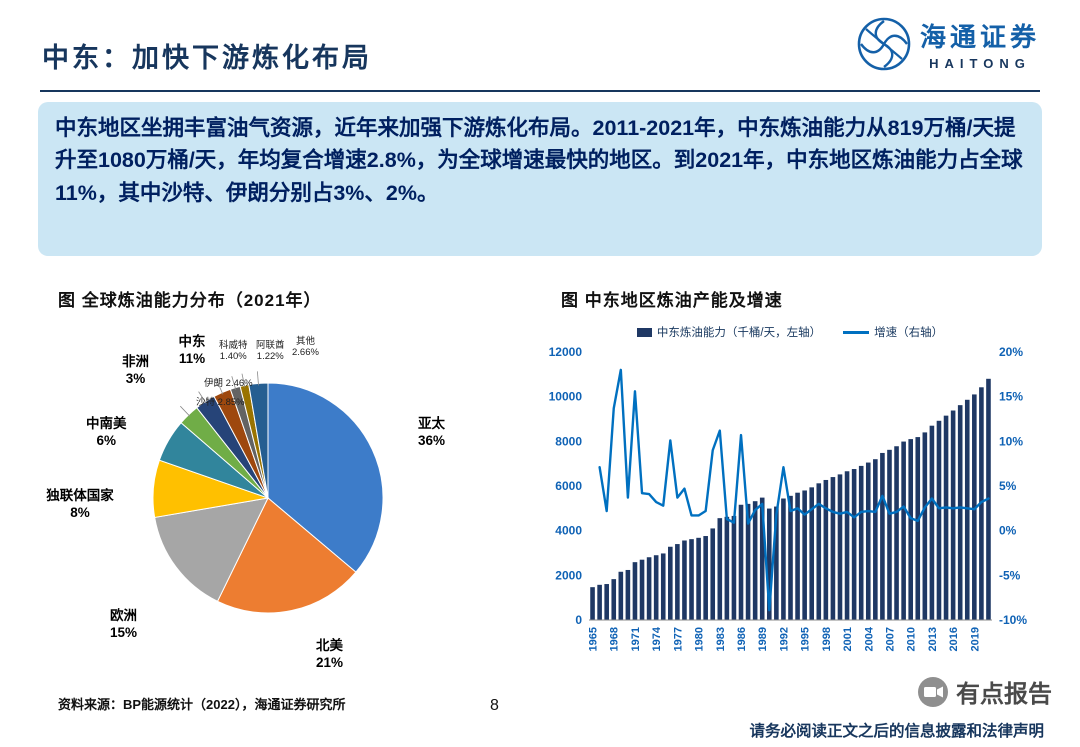 The image size is (1080, 747). Describe the element at coordinates (763, 639) in the screenshot. I see `svg-text: 1989` at that location.